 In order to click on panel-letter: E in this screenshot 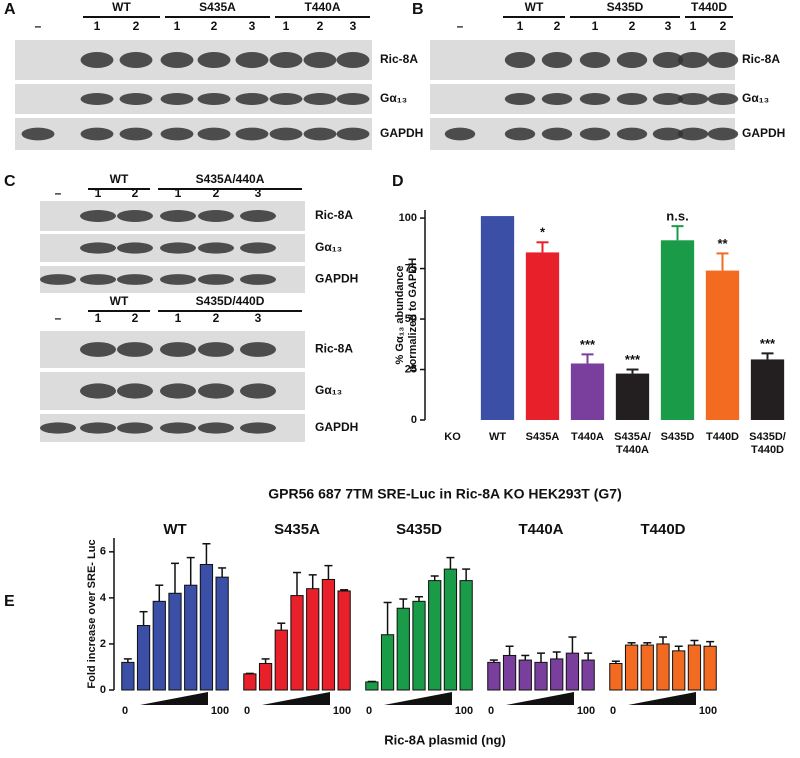, I will do `click(9, 601)`.